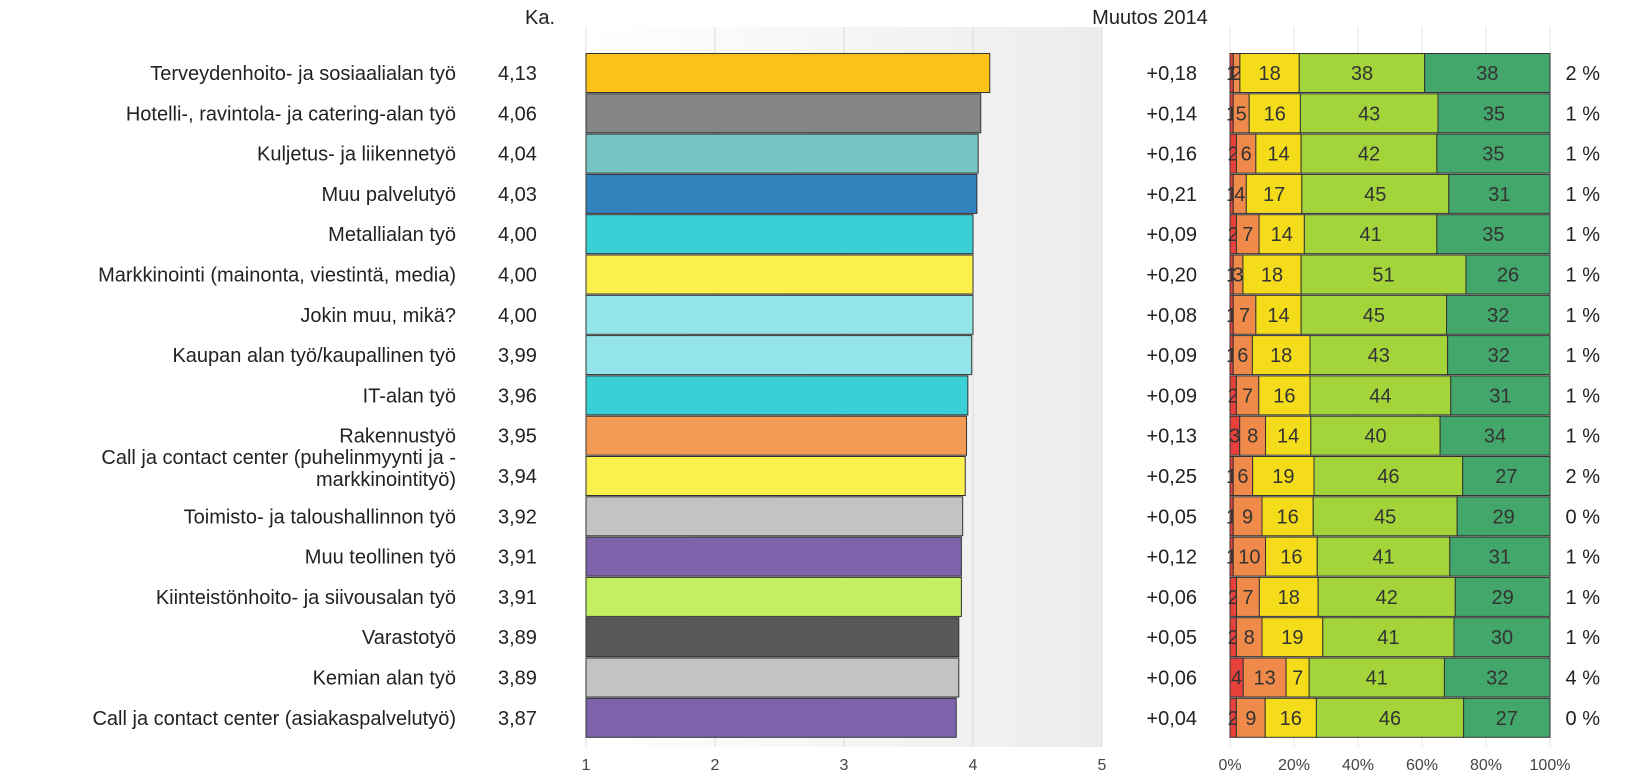 This screenshot has width=1635, height=778. What do you see at coordinates (981, 637) in the screenshot?
I see `chart-row: Varastotyö 3,89 +0,05 2 8 19 41 30 1 %` at bounding box center [981, 637].